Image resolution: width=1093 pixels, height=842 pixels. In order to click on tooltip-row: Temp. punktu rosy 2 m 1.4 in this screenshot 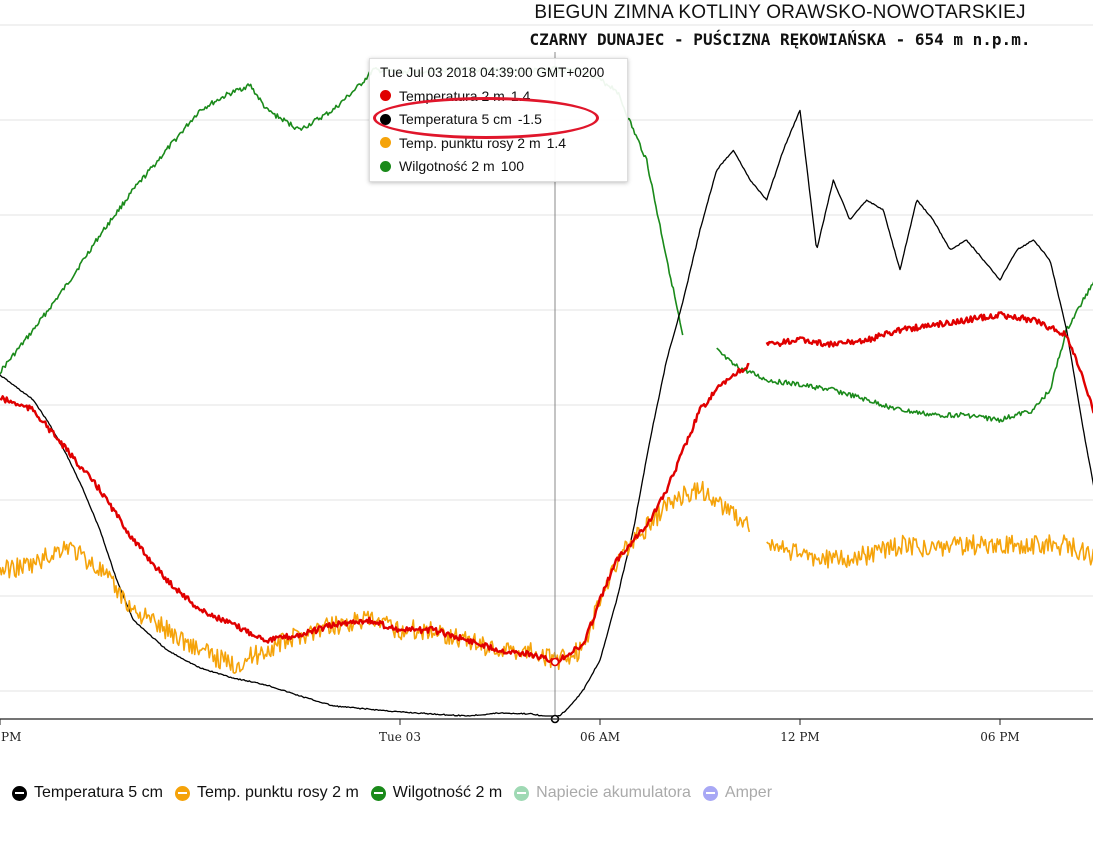, I will do `click(498, 143)`.